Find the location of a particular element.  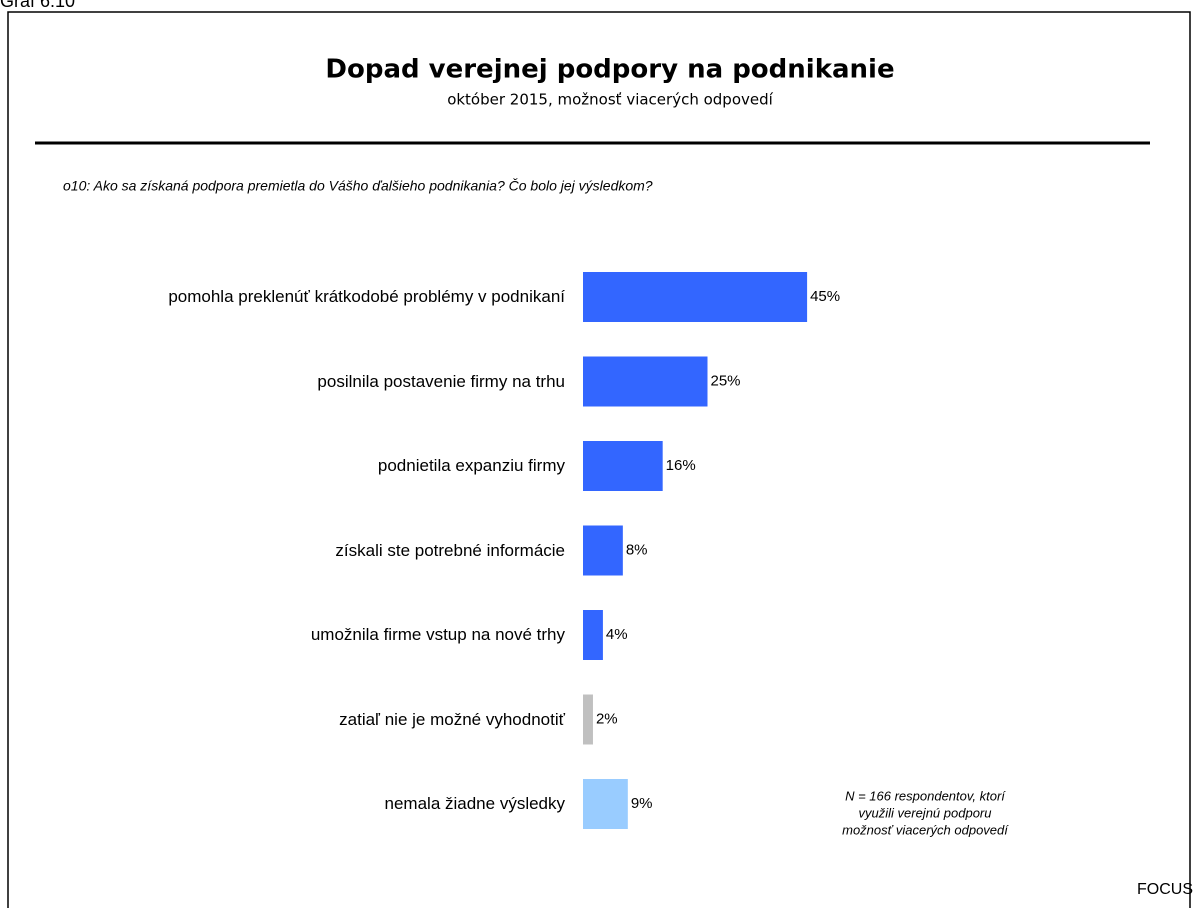

category-label: podnietila expanziu firmy is located at coordinates (471, 465).